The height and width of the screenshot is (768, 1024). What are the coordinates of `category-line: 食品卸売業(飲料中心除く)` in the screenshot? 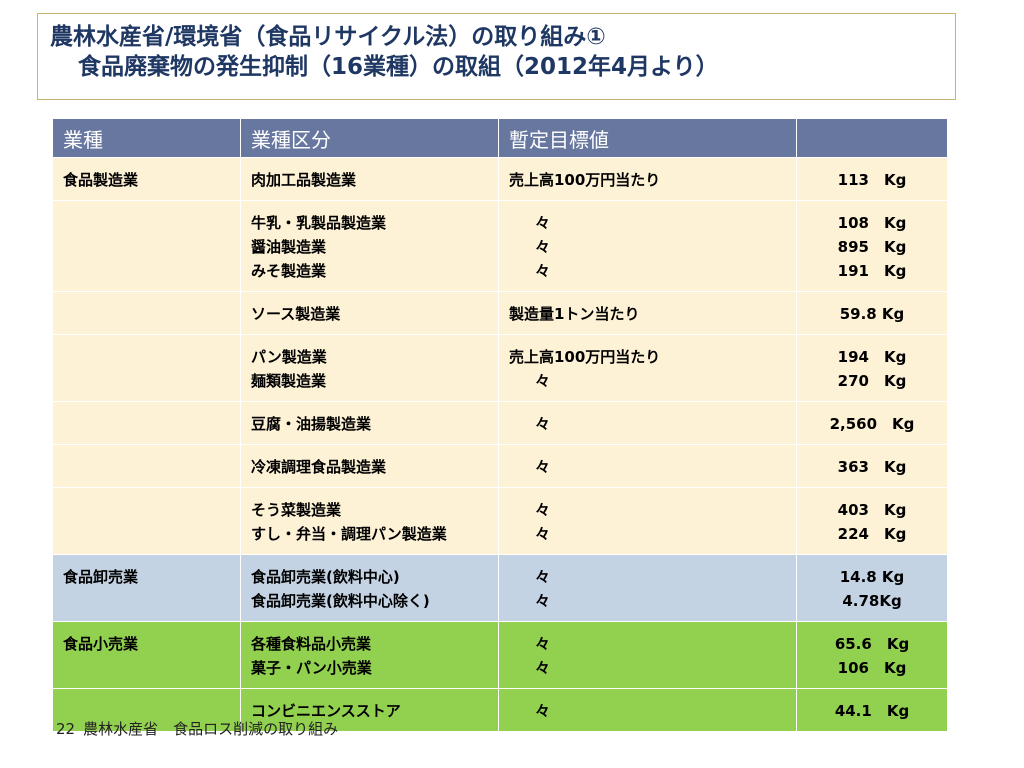 It's located at (340, 601).